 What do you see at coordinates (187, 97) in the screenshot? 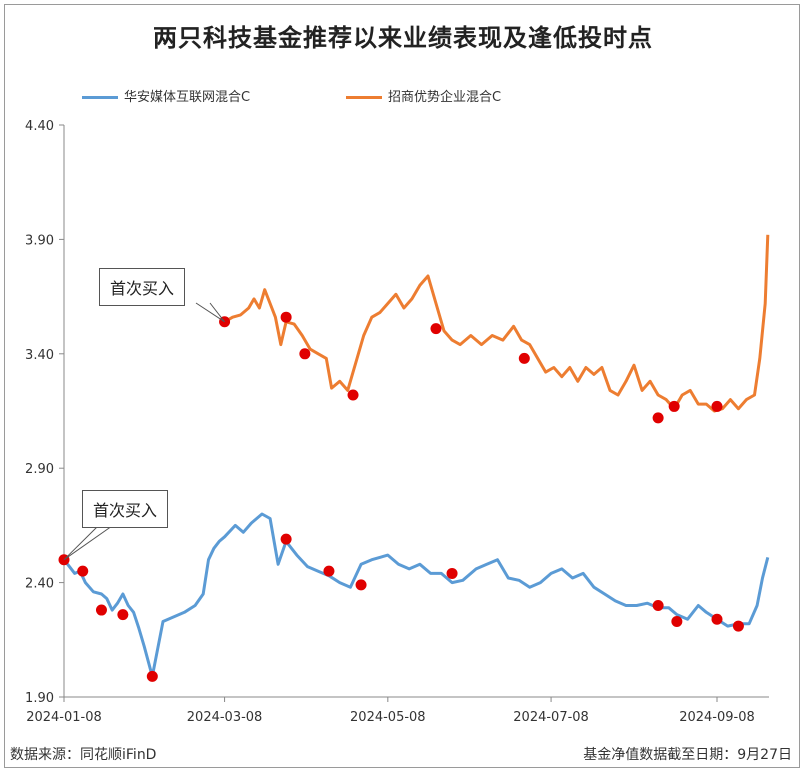
I see `legend-label-series-a: 华安媒体互联网混合C` at bounding box center [187, 97].